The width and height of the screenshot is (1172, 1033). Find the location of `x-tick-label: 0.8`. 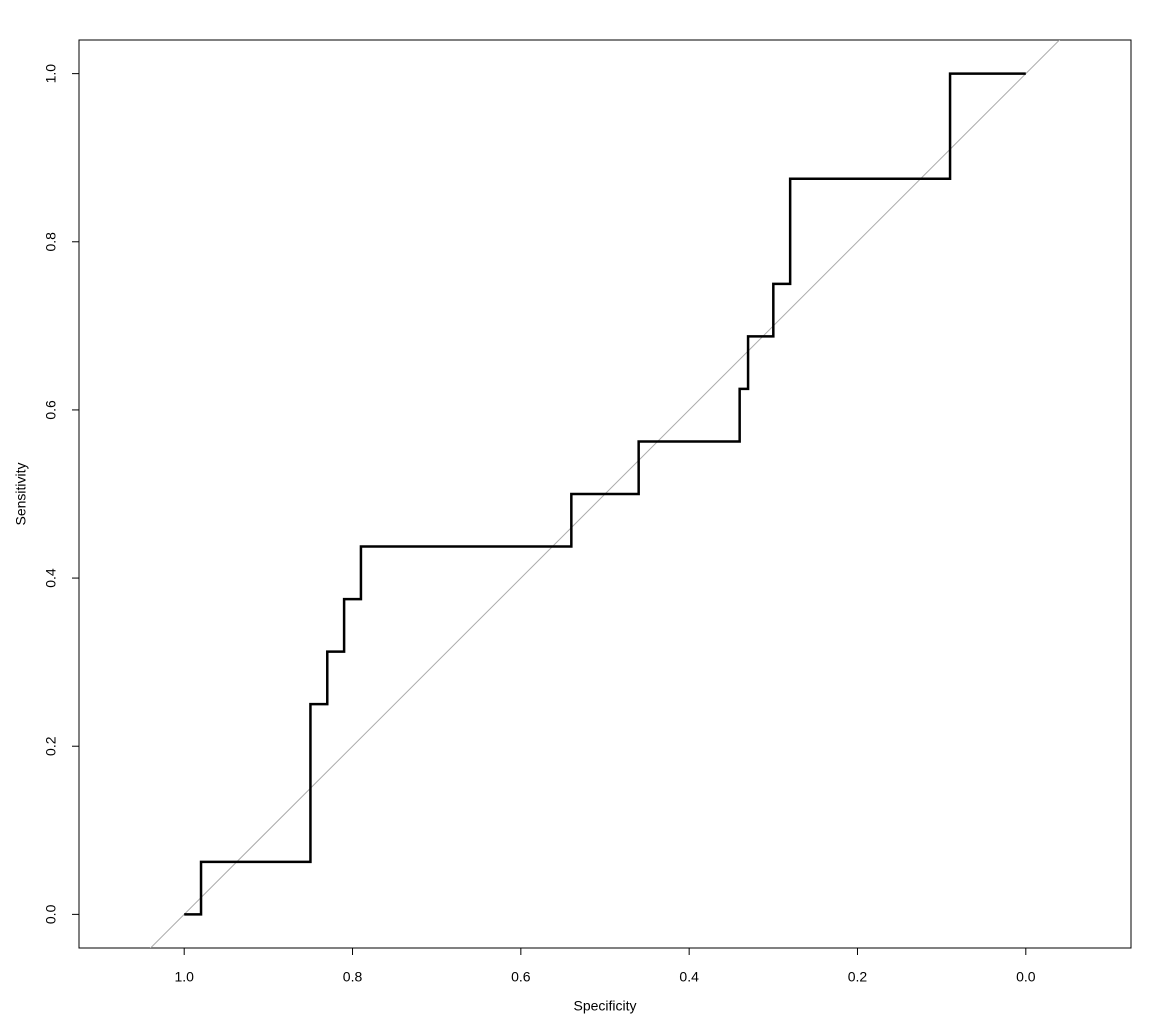

x-tick-label: 0.8 is located at coordinates (353, 977).